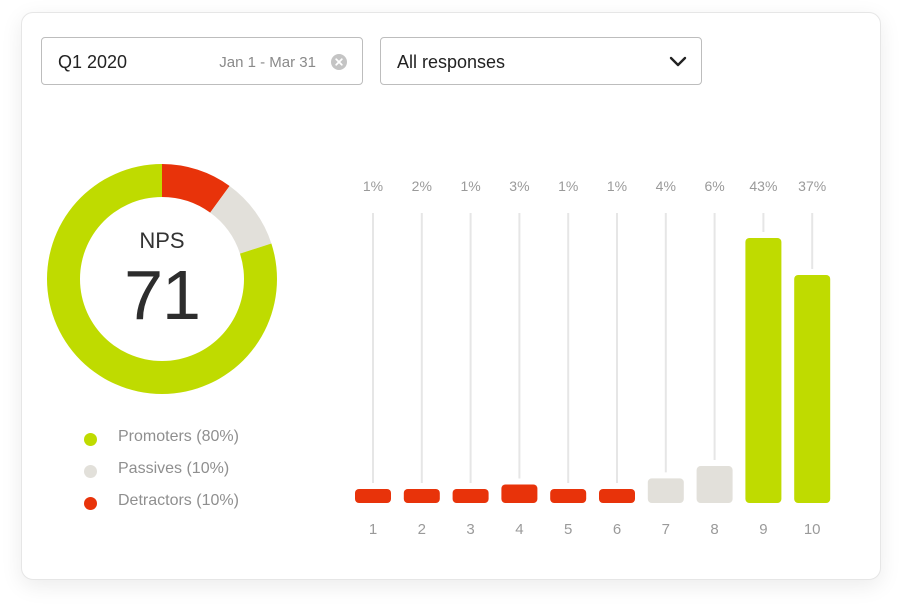 This screenshot has width=903, height=611. I want to click on chevron-down-icon, so click(678, 61).